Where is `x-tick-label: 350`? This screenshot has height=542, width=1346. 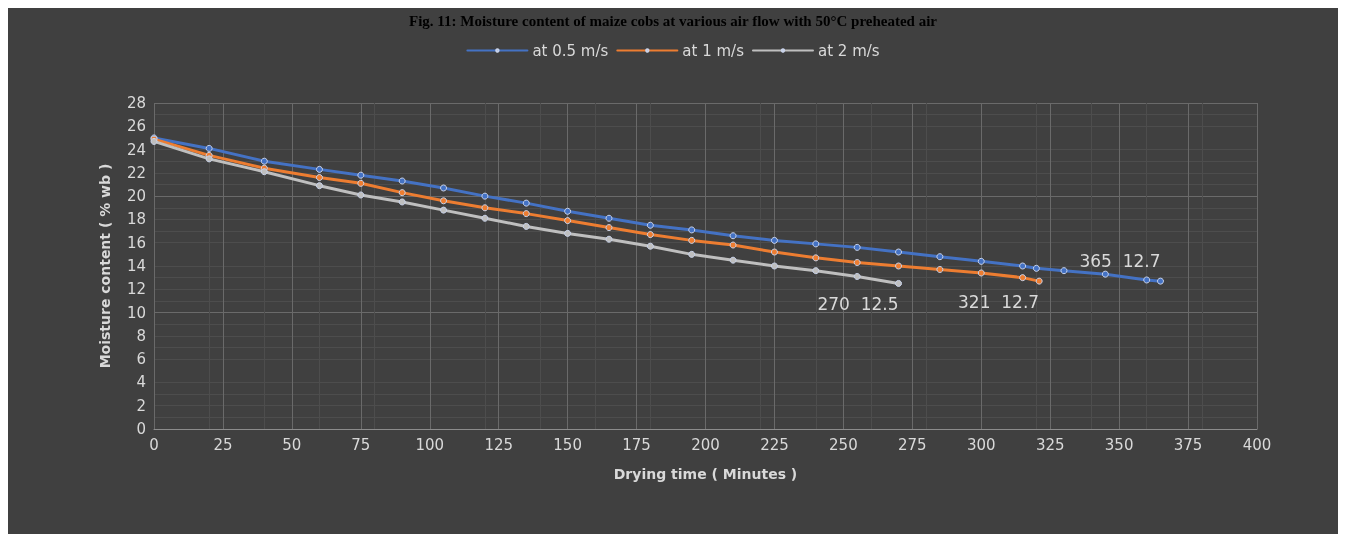 x-tick-label: 350 is located at coordinates (1119, 444).